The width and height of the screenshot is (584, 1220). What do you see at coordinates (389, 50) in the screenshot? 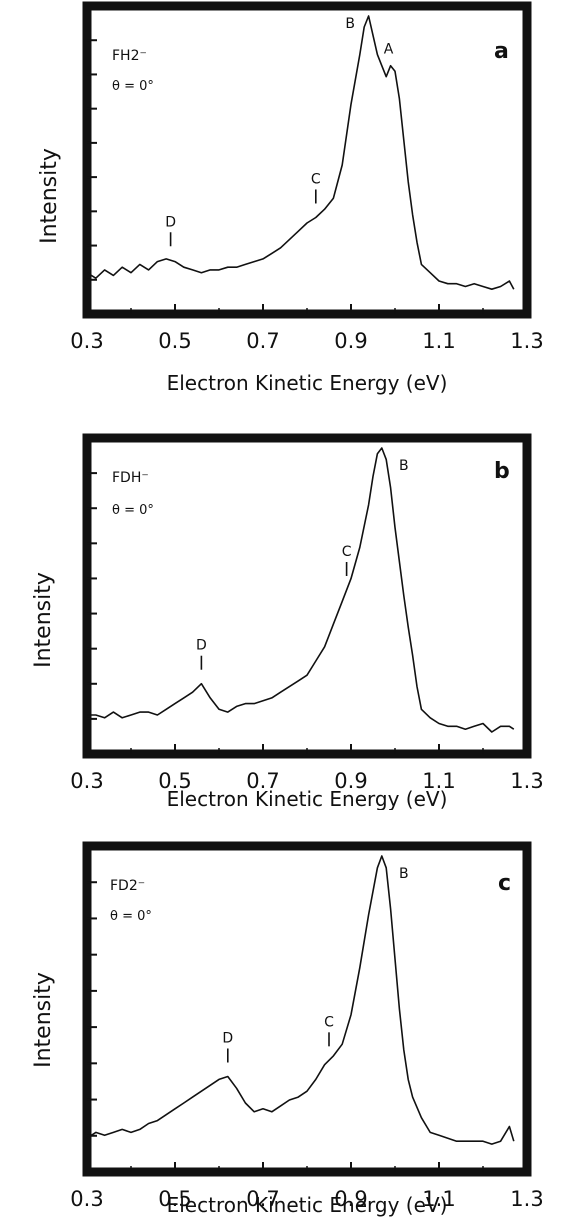
I see `peak-label-a: A` at bounding box center [389, 50].